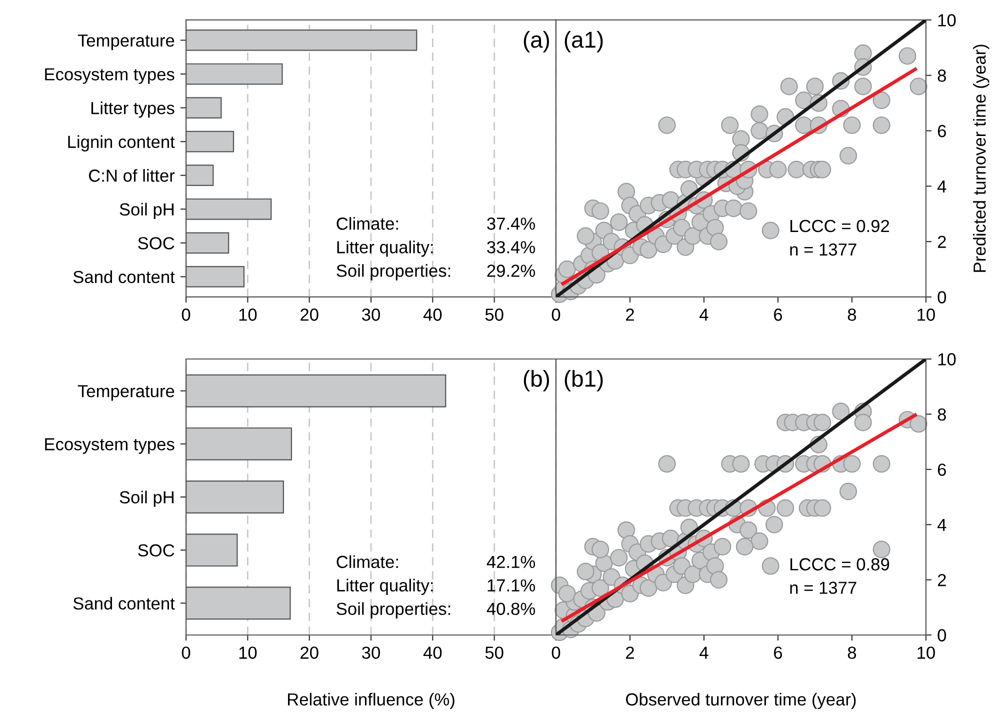 Image resolution: width=998 pixels, height=718 pixels. What do you see at coordinates (371, 701) in the screenshot?
I see `x-axis-title: Relative influence (%)` at bounding box center [371, 701].